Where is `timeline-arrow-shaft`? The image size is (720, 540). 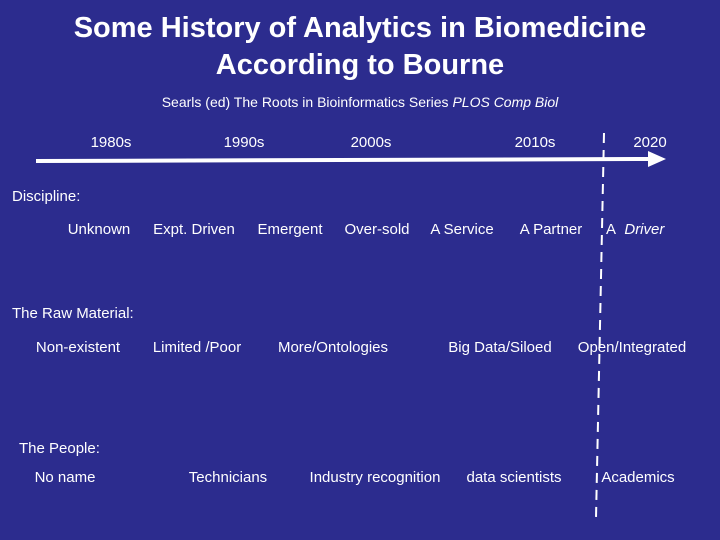
timeline-arrow-shaft is located at coordinates (344, 160).